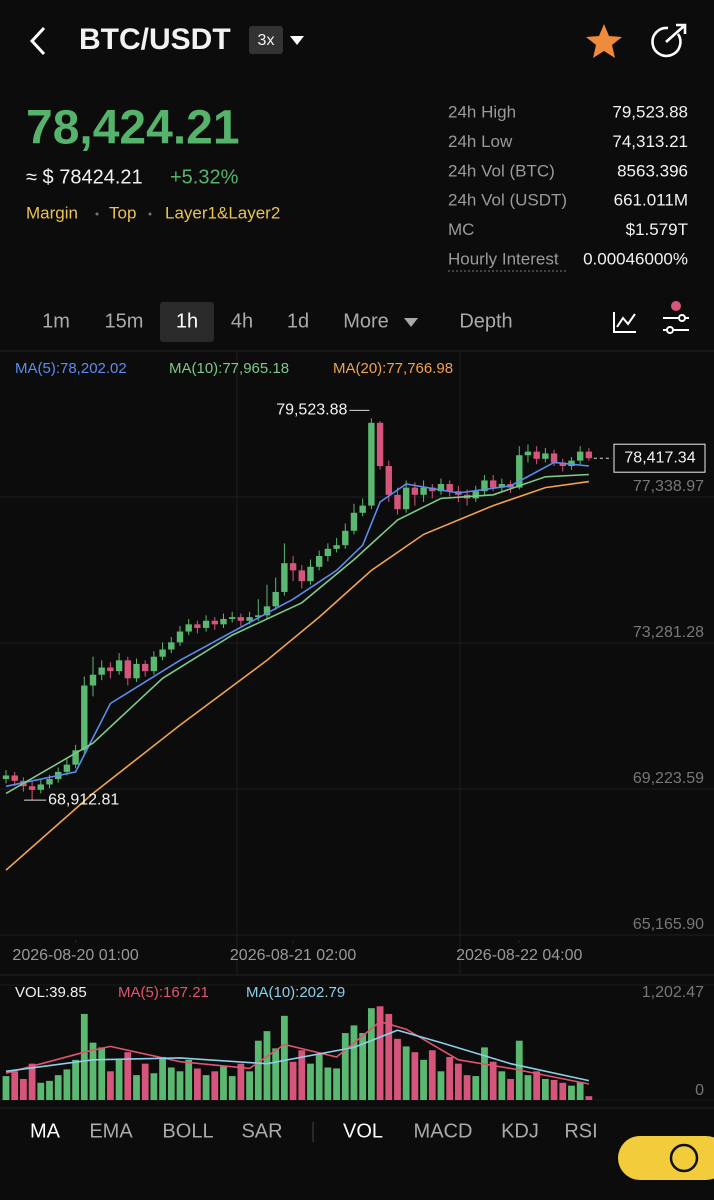 The height and width of the screenshot is (1200, 714). I want to click on stat-value: 661.011M, so click(651, 200).